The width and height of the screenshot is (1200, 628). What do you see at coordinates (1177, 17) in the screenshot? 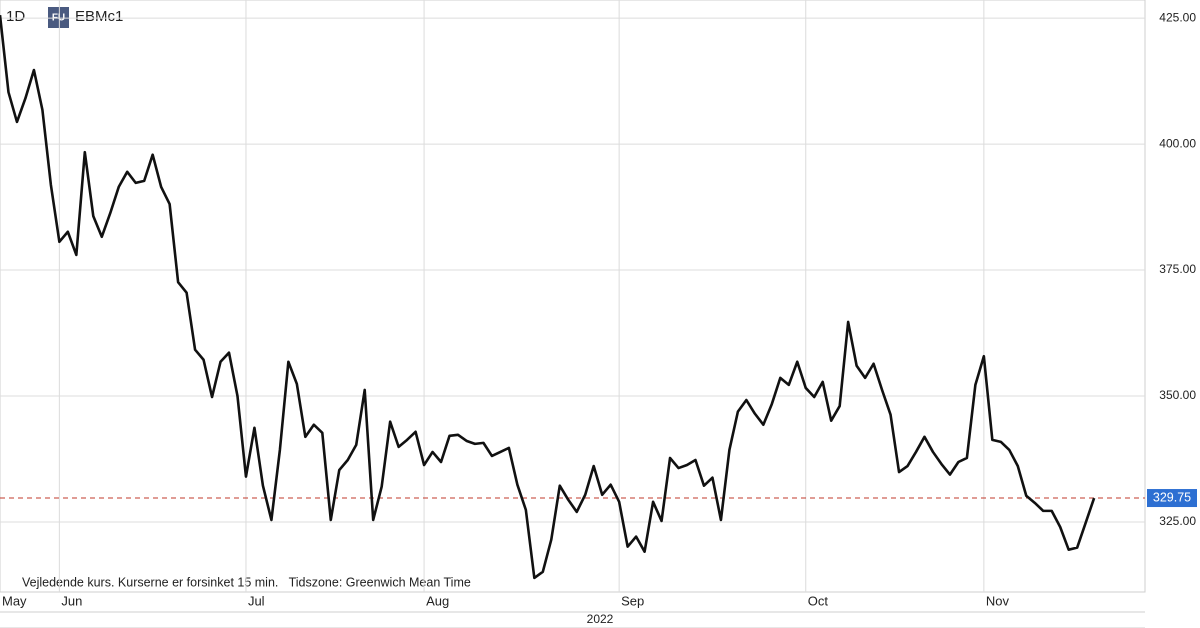
I see `y-tick-label: 425.00` at bounding box center [1177, 17].